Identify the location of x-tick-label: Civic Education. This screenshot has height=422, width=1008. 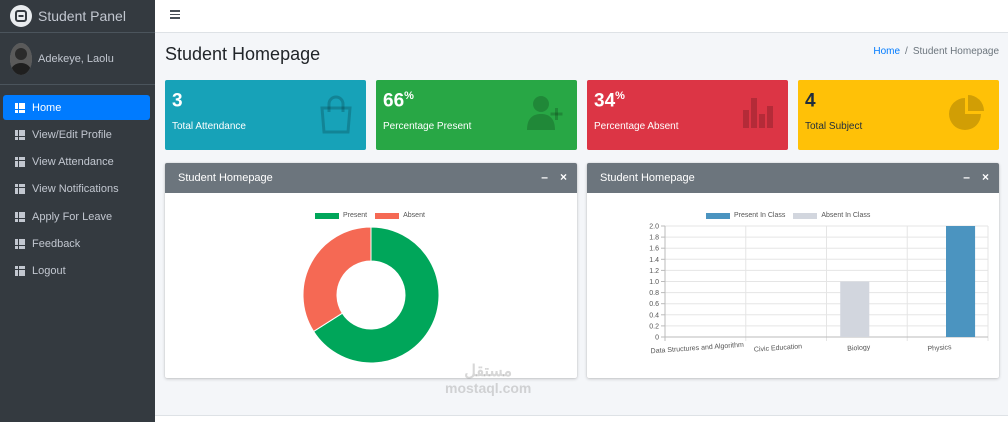
(778, 348).